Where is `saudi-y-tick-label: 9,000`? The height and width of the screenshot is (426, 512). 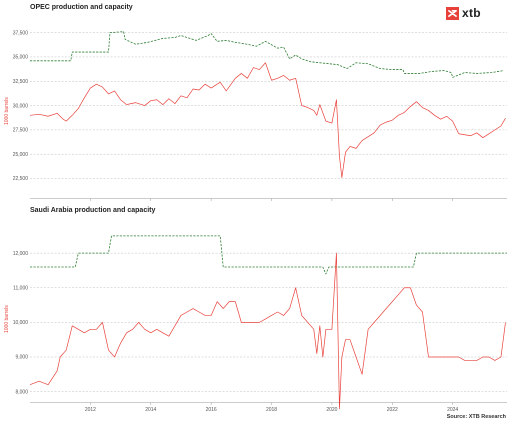
saudi-y-tick-label: 9,000 is located at coordinates (21, 358).